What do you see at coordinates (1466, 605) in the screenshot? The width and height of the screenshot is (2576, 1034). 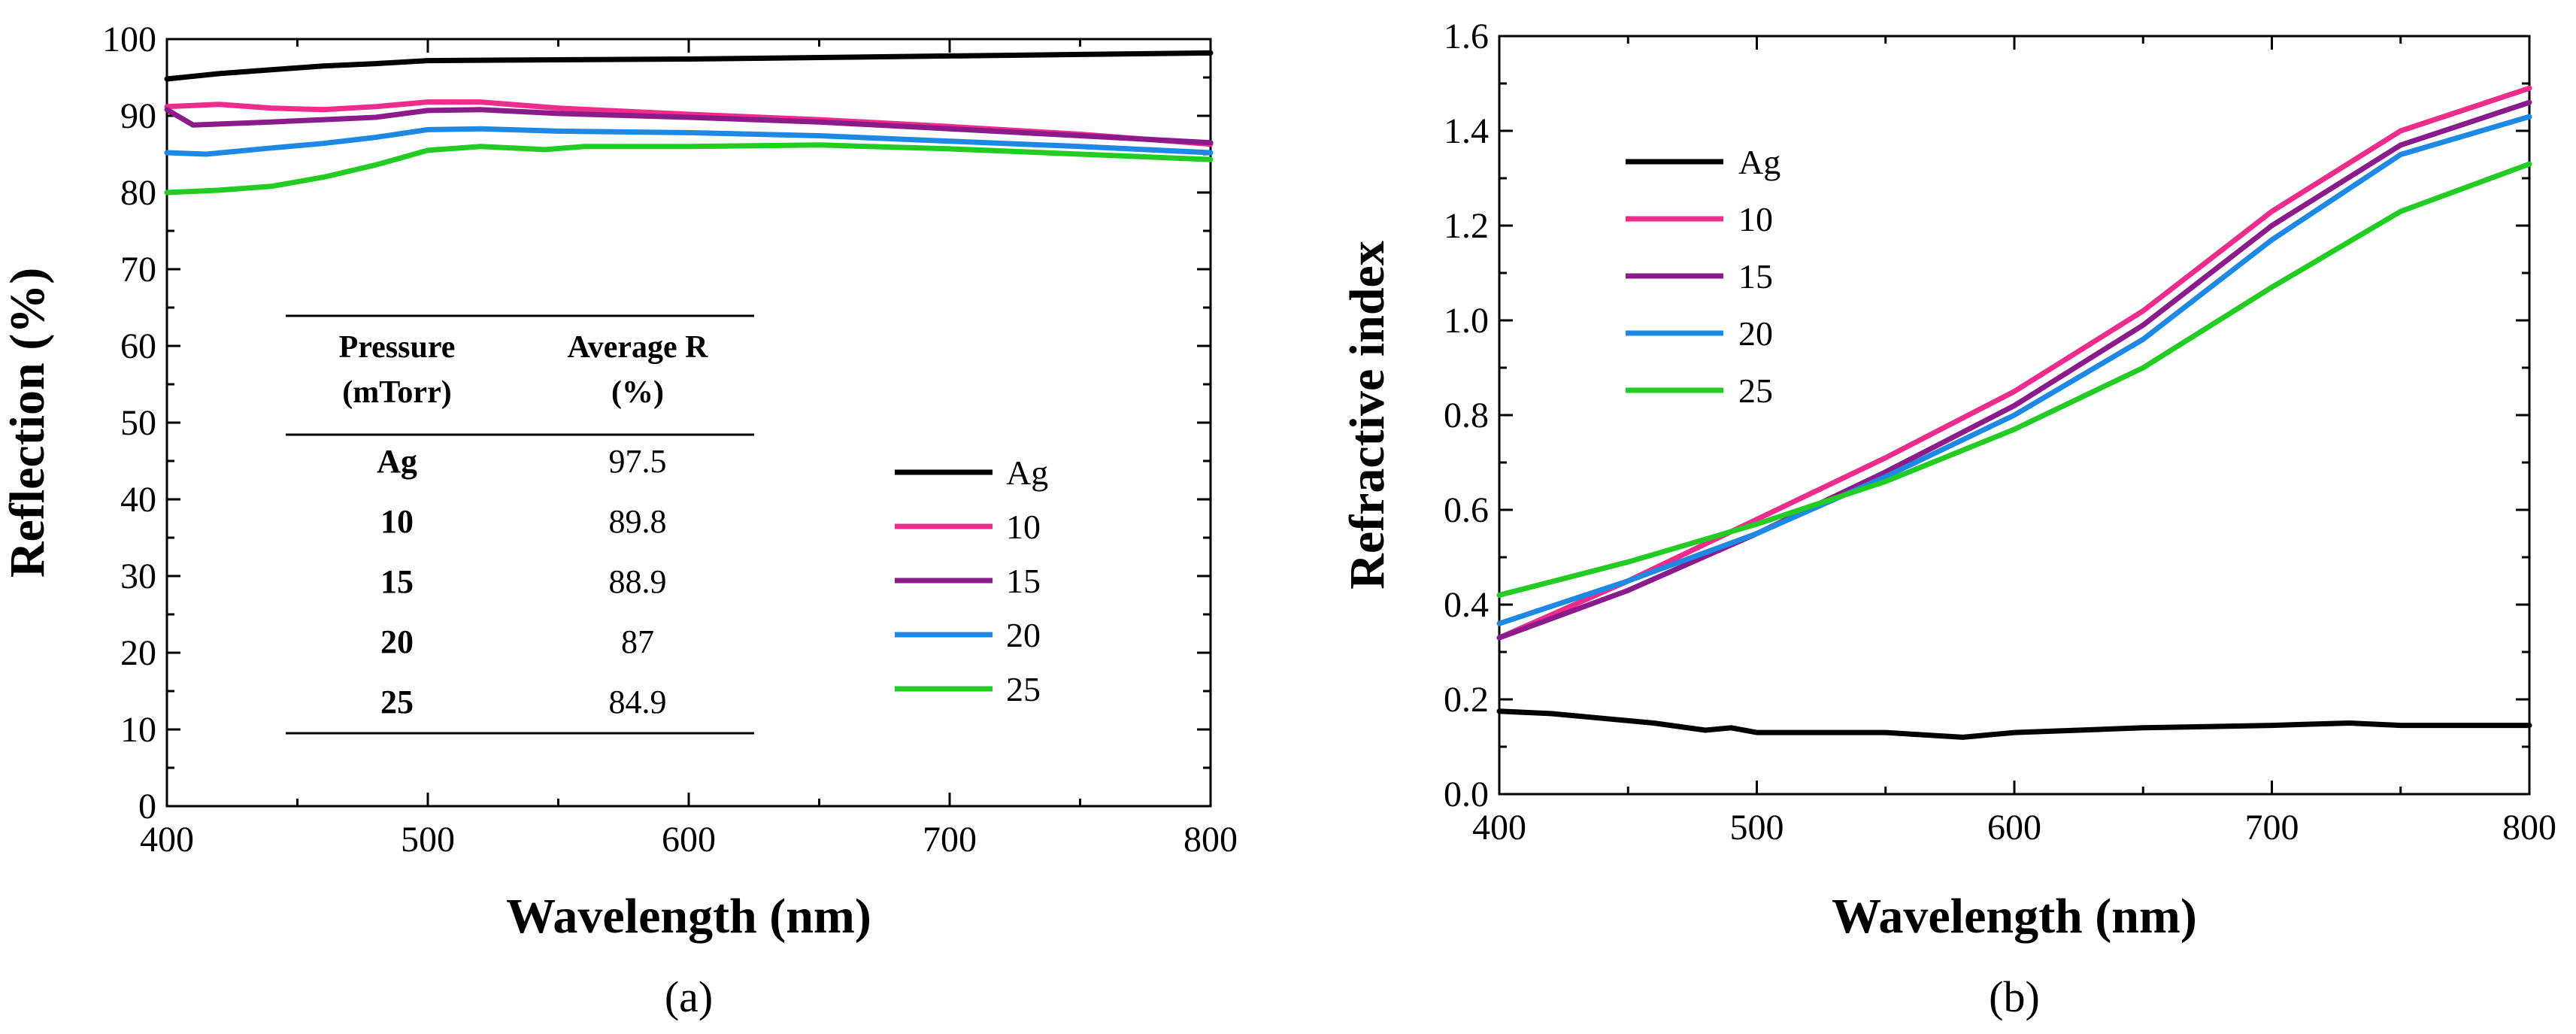 I see `y-tick-label: 0.4` at bounding box center [1466, 605].